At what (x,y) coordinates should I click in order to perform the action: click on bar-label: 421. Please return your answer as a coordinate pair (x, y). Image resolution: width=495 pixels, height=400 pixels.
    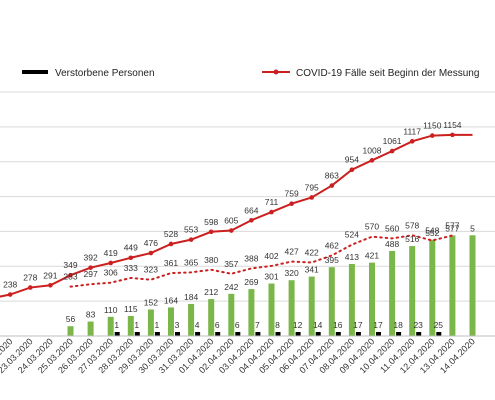
    Looking at the image, I should click on (372, 256).